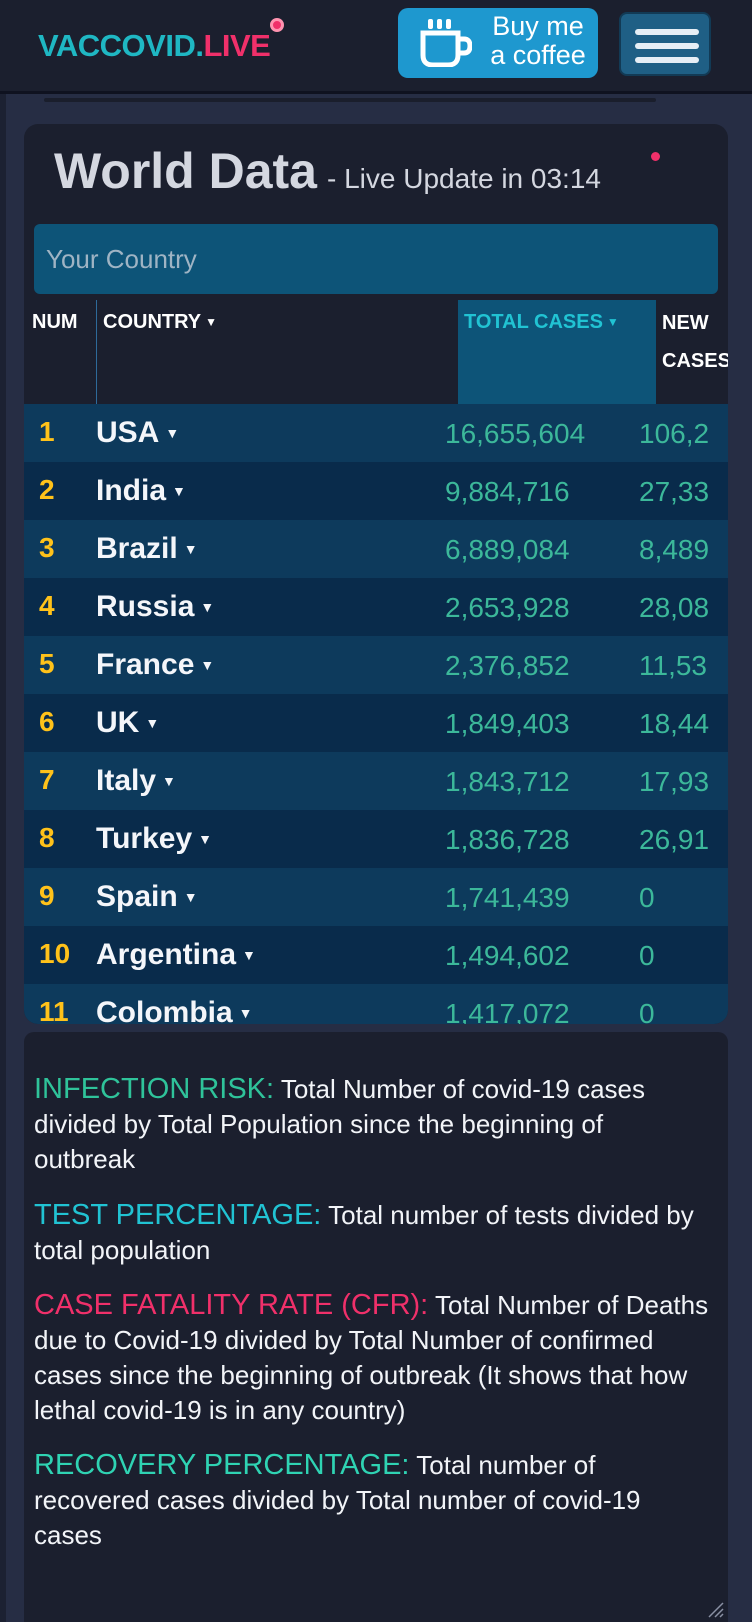 This screenshot has height=1622, width=752. What do you see at coordinates (47, 489) in the screenshot?
I see `row-rank: 2` at bounding box center [47, 489].